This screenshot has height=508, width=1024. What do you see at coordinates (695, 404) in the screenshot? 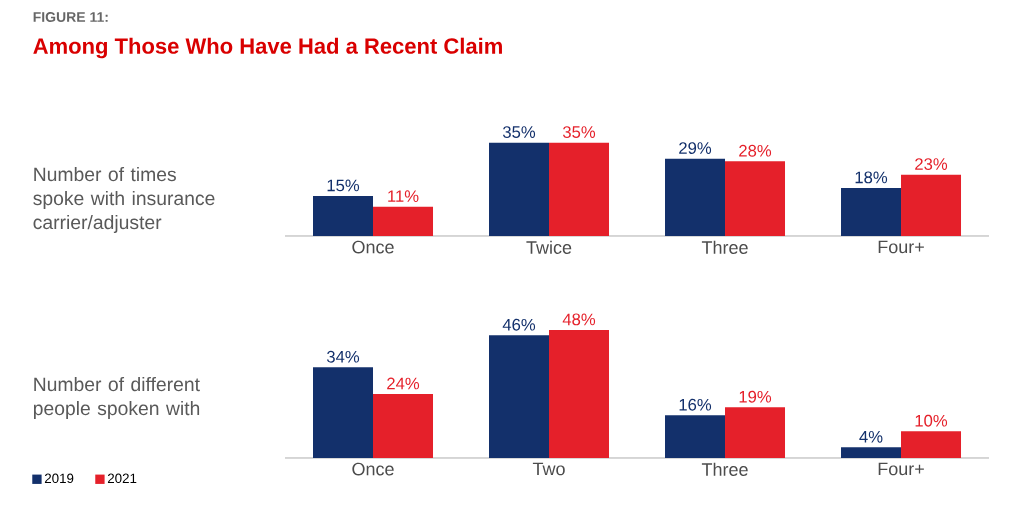
I see `data-label: 16%` at bounding box center [695, 404].